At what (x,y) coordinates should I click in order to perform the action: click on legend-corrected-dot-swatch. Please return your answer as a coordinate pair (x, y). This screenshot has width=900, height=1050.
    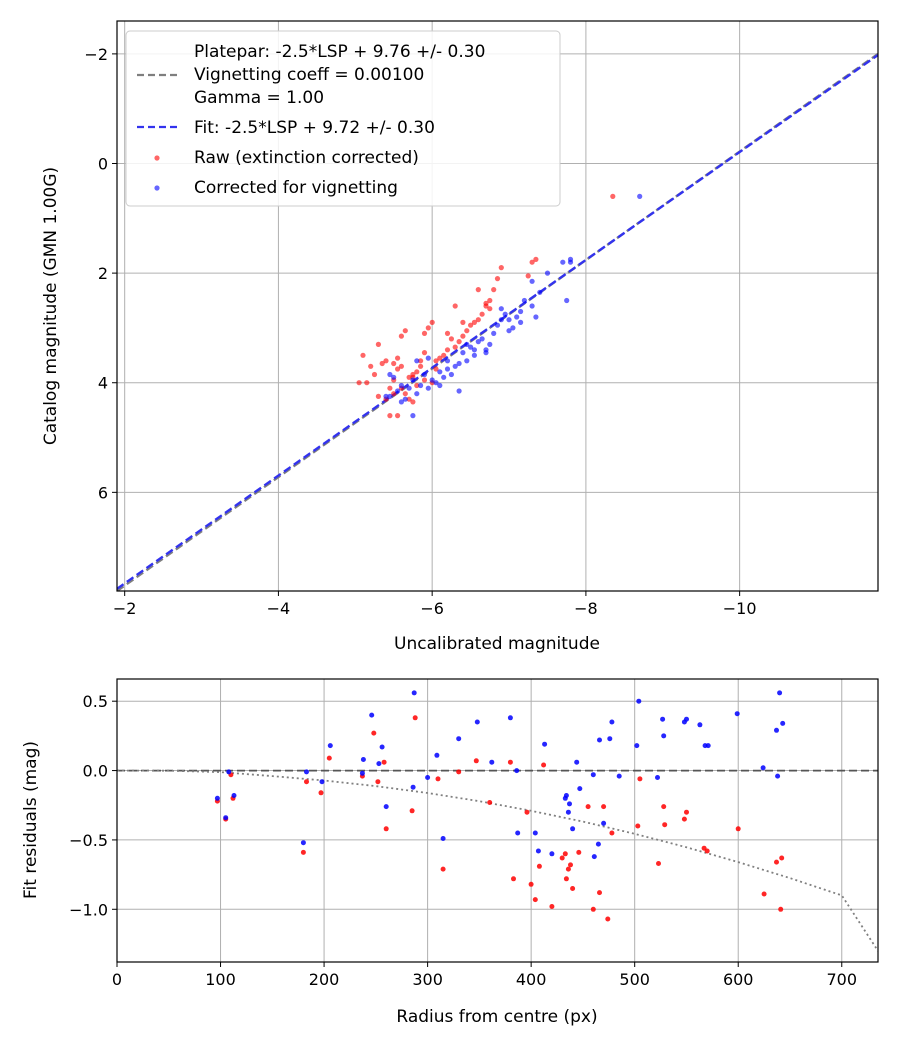
    Looking at the image, I should click on (157, 188).